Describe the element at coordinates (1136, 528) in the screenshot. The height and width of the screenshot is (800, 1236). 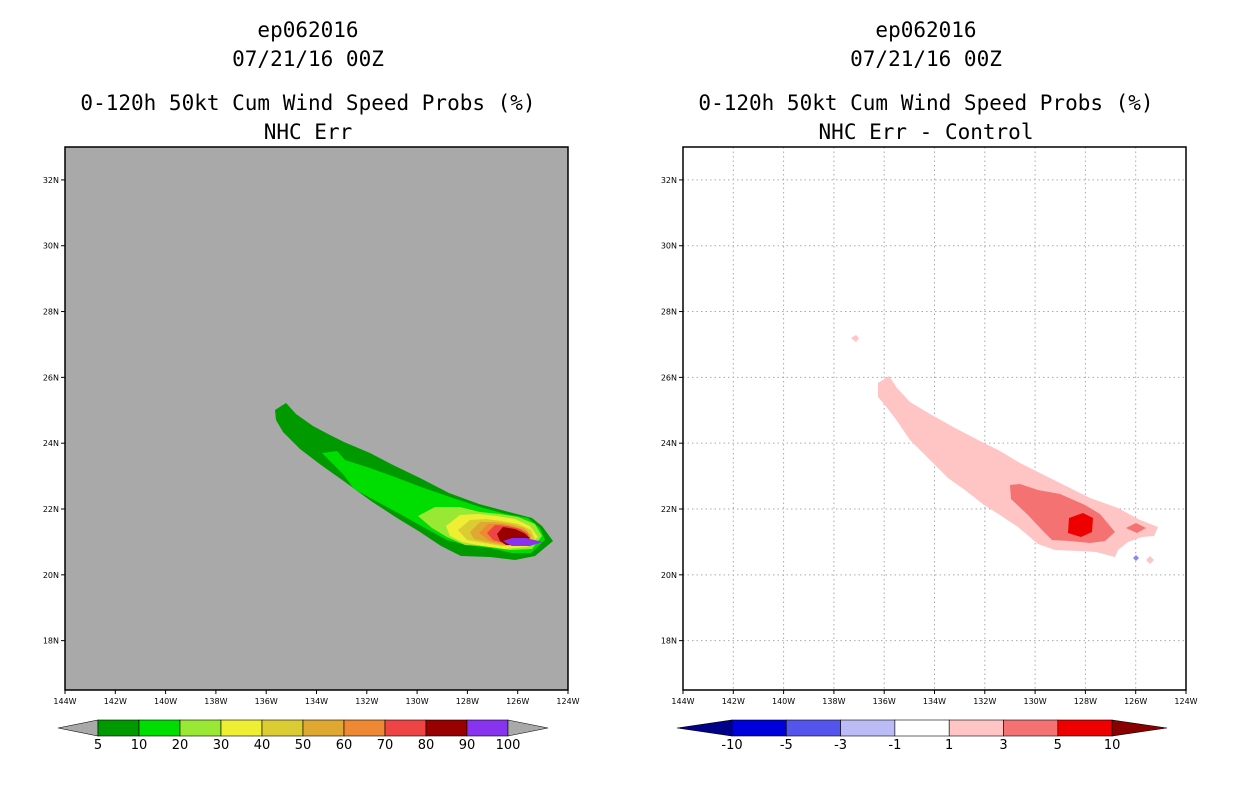
I see `diff-contour-3-to-5-east` at that location.